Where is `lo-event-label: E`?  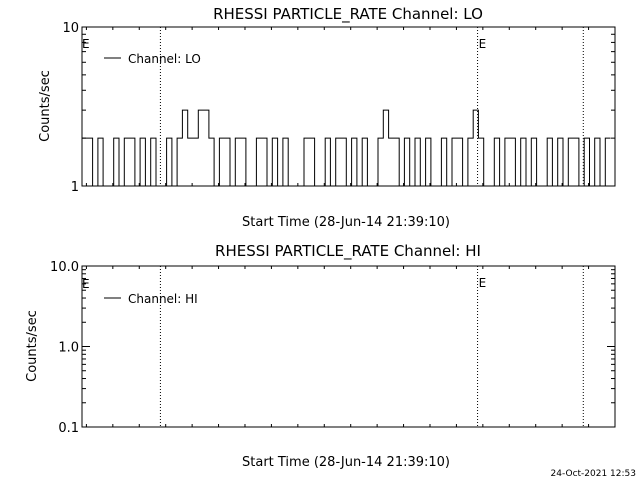 lo-event-label: E is located at coordinates (483, 44).